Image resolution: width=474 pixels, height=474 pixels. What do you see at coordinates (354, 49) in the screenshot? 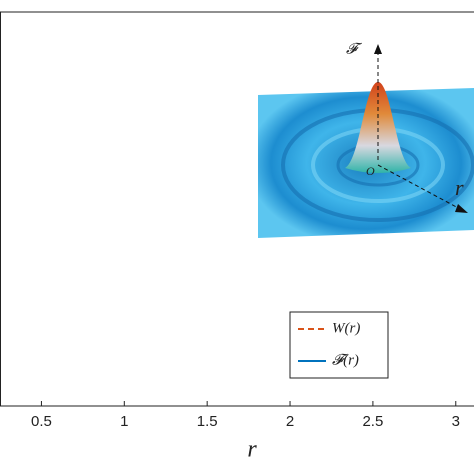
I see `inset-z-label: 𝓕` at bounding box center [354, 49].